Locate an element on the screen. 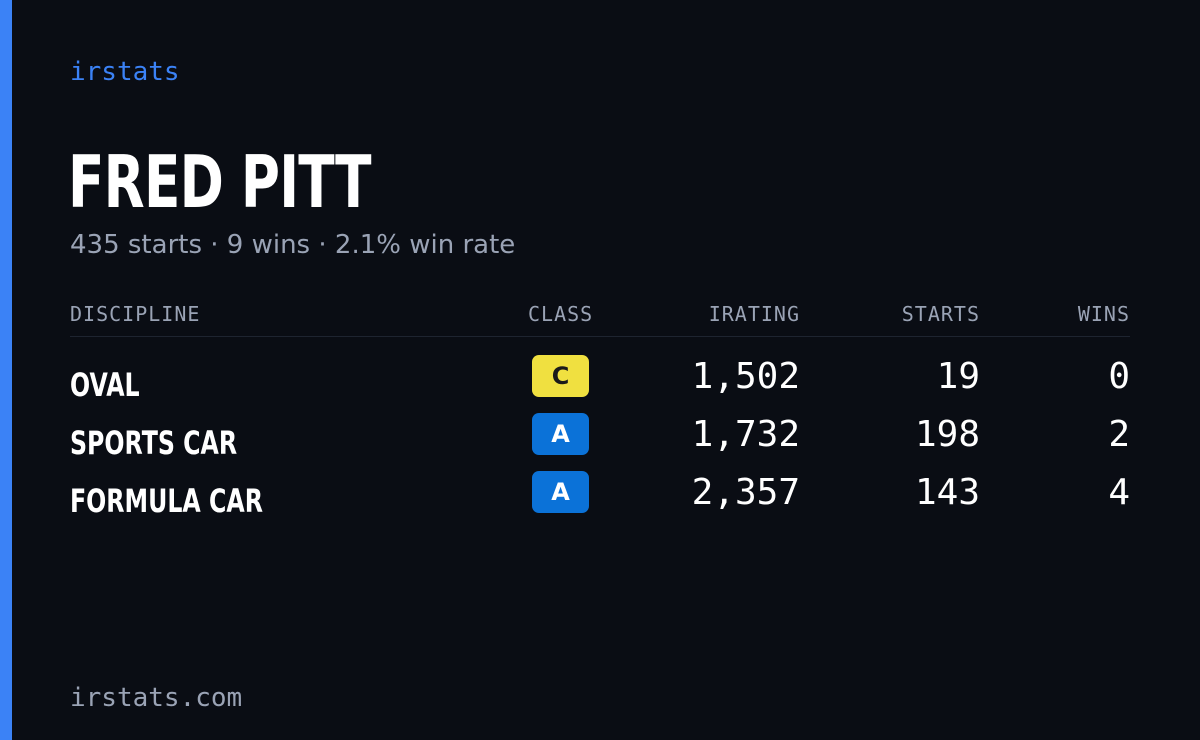 This screenshot has height=740, width=1200. brand-logo: irstats is located at coordinates (125, 72).